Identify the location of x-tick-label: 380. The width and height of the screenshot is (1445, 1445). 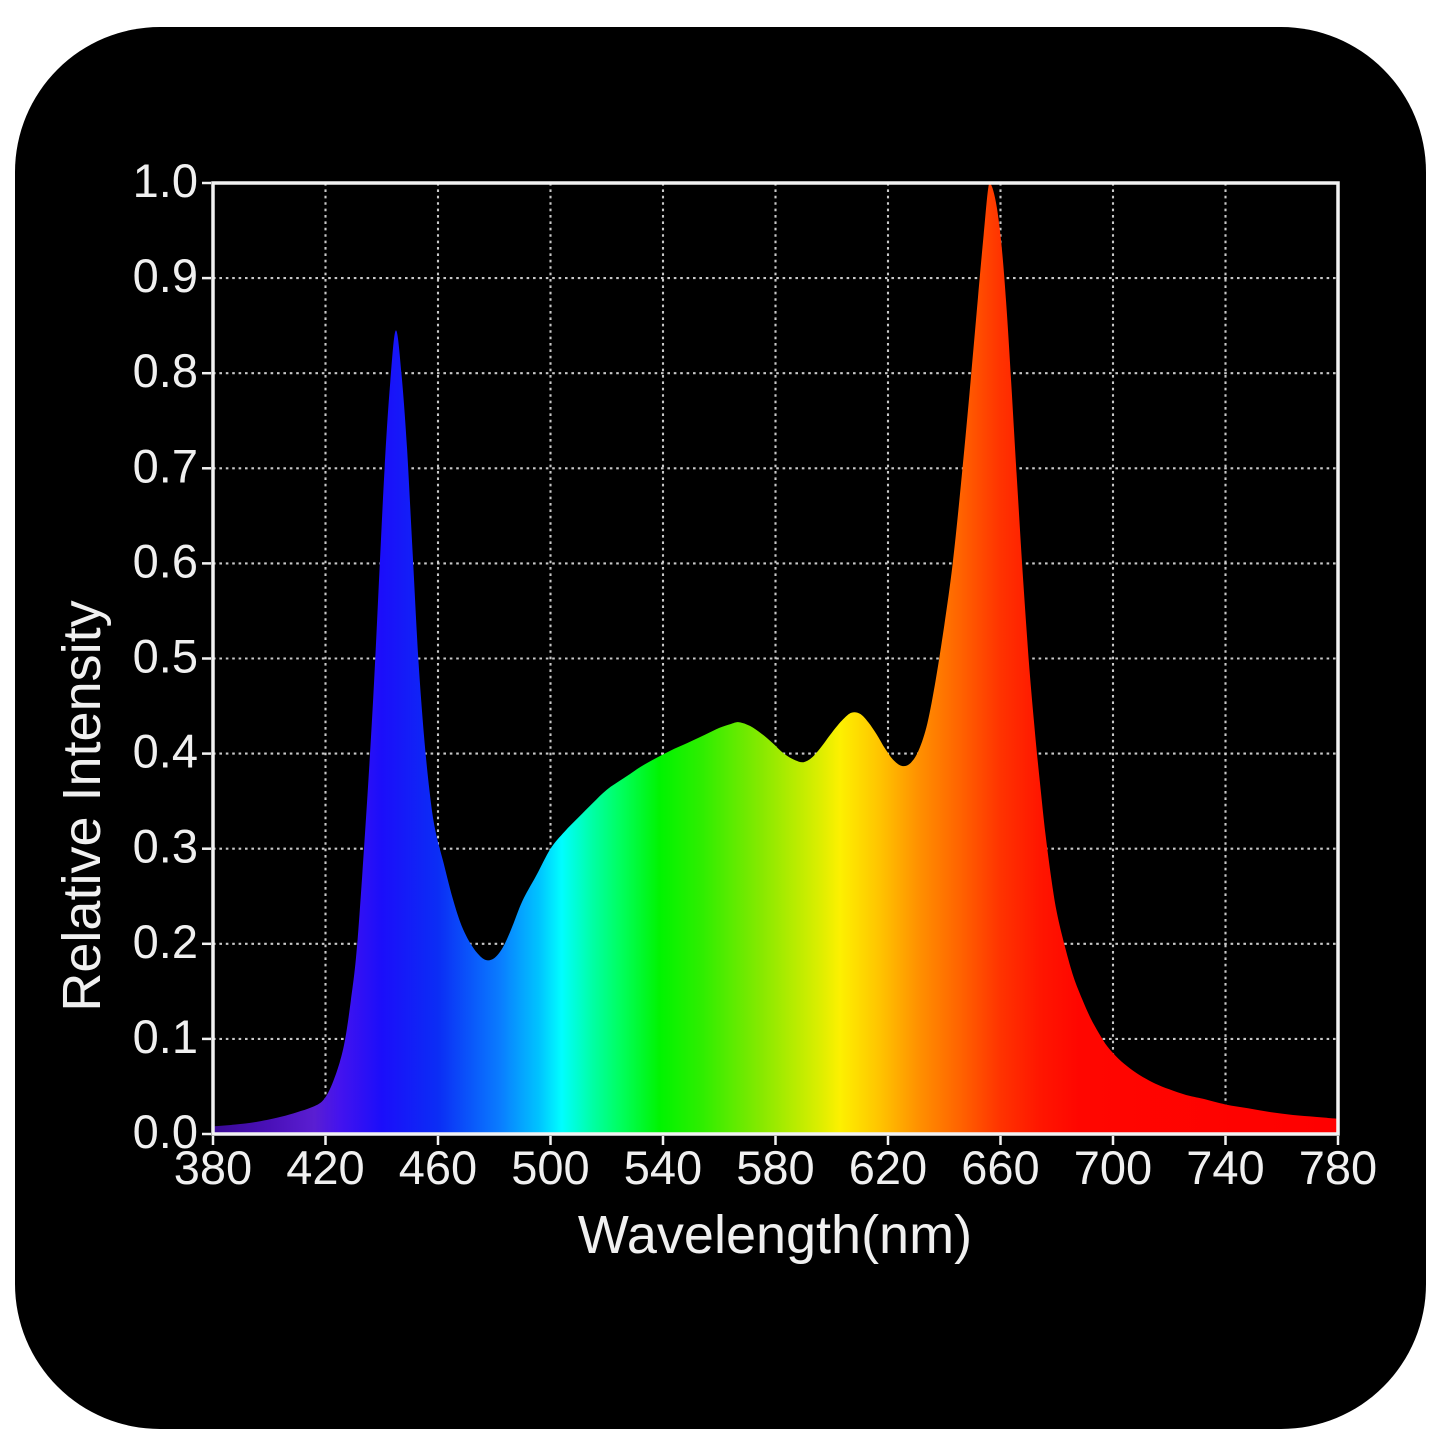
(213, 1167).